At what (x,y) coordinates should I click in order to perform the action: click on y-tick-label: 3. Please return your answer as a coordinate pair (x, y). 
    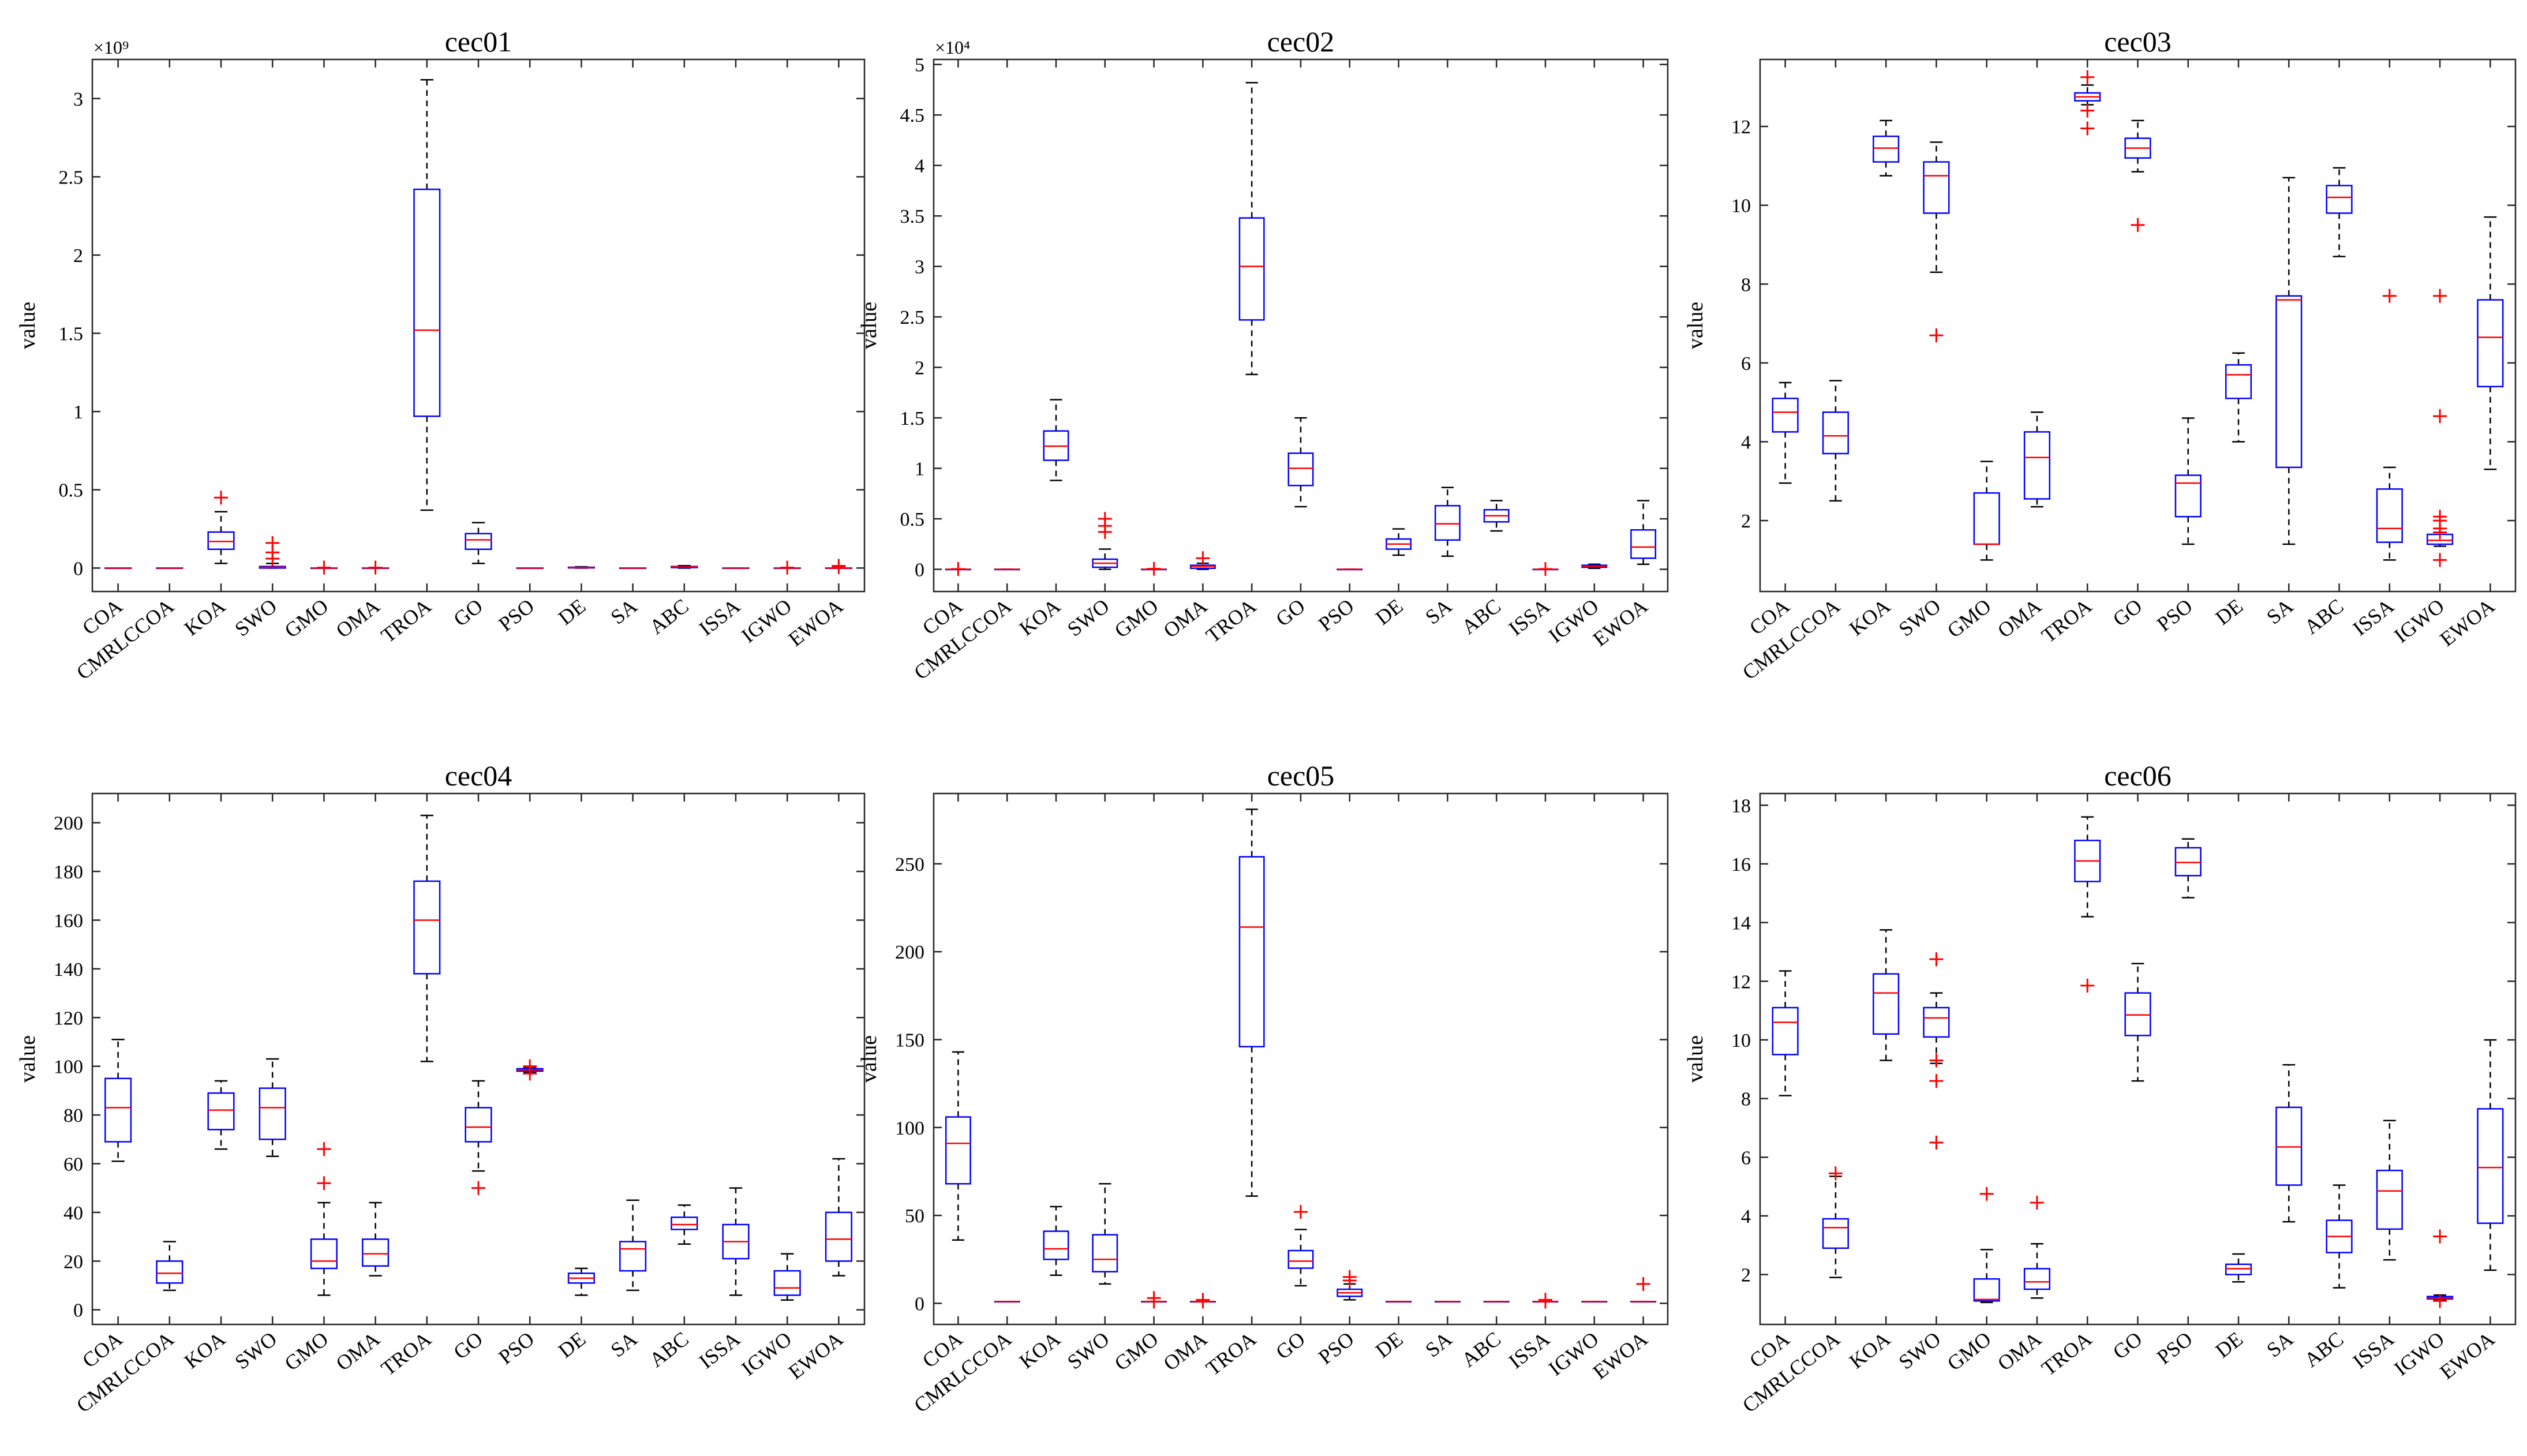
    Looking at the image, I should click on (919, 267).